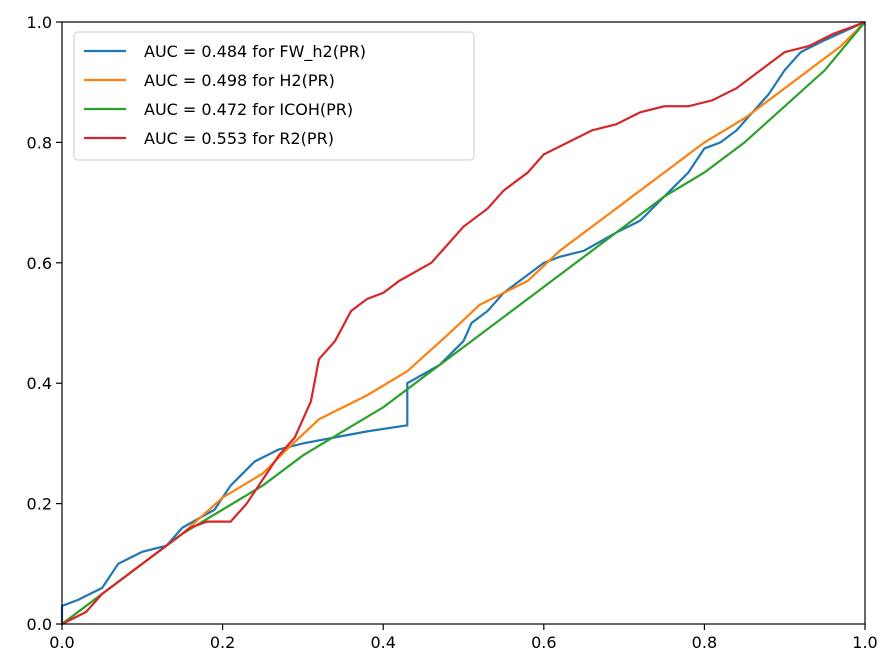 The width and height of the screenshot is (893, 660). Describe the element at coordinates (39, 504) in the screenshot. I see `y-tick-label: 0.2` at that location.